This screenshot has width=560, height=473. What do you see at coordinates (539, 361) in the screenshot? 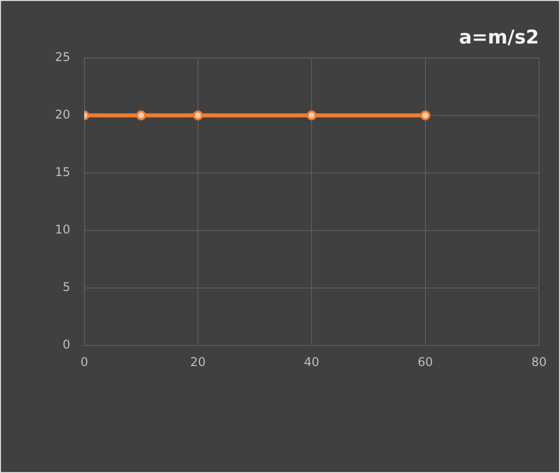
I see `x-tick-label: 80` at bounding box center [539, 361].